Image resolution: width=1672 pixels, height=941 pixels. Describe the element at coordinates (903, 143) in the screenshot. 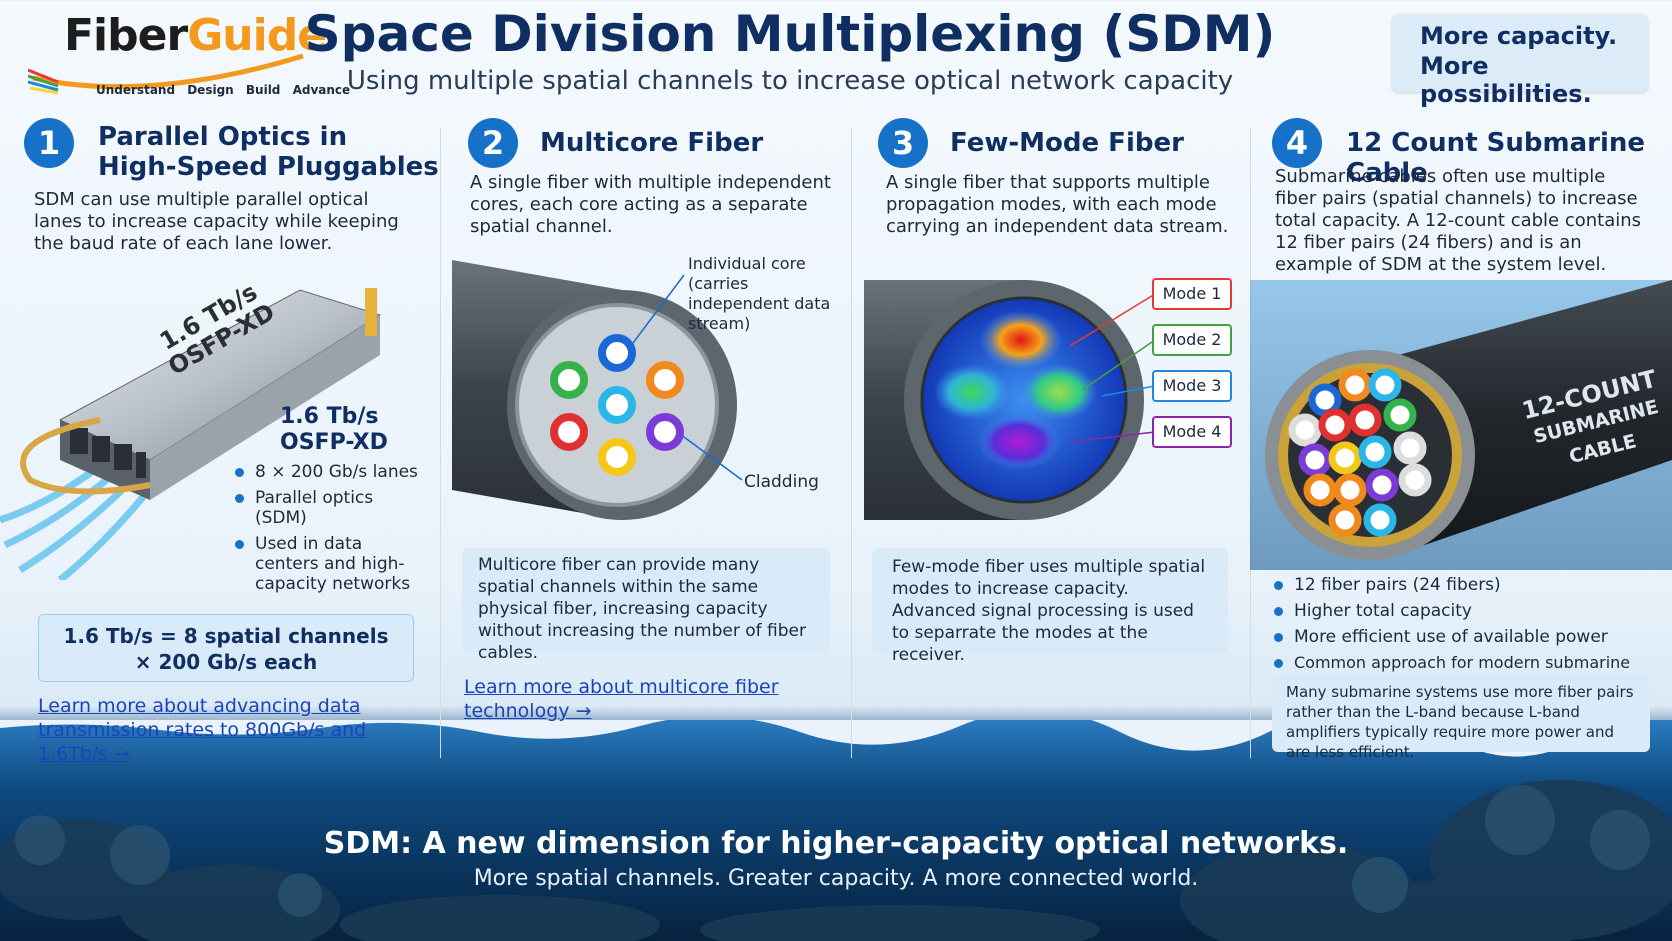

I see `section-3-number: 3` at that location.